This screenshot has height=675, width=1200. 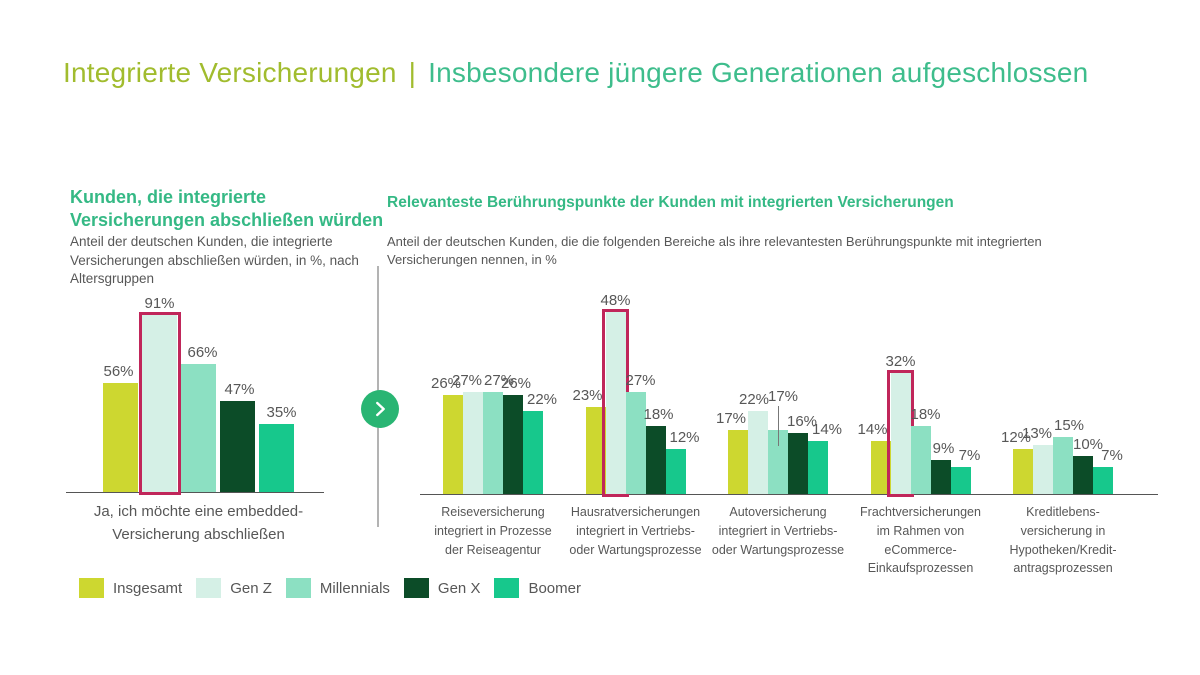 I want to click on bar-value-label: 9%, so click(x=943, y=448).